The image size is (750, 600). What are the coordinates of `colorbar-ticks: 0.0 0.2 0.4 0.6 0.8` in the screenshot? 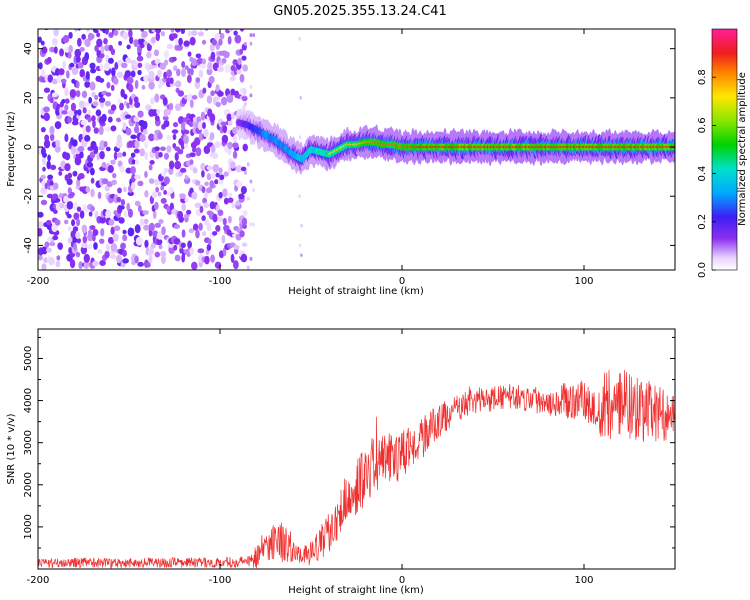 It's located at (706, 173).